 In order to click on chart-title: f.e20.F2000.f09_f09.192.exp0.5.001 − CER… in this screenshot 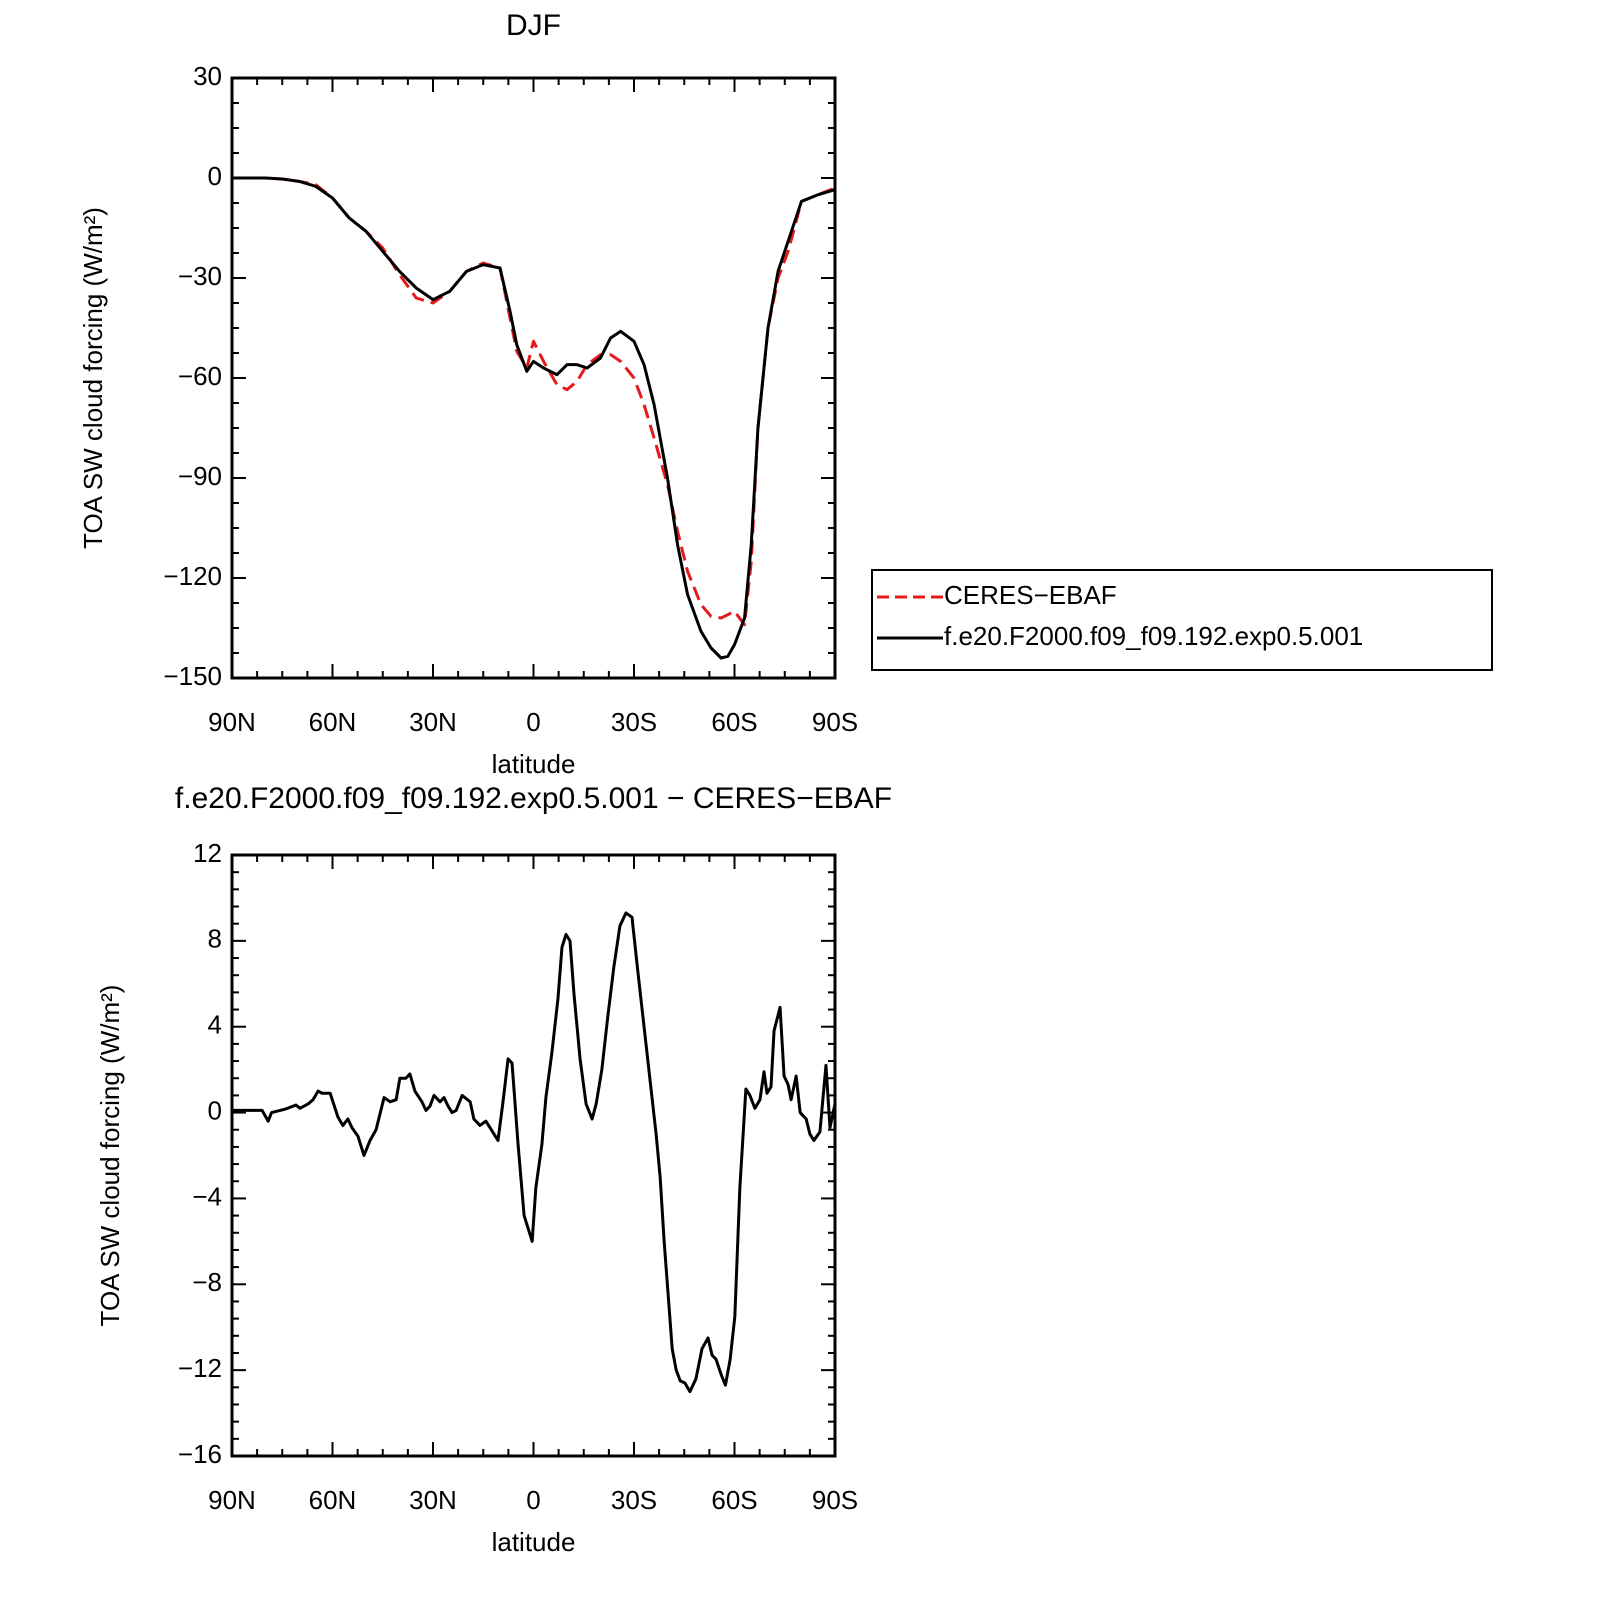, I will do `click(533, 798)`.